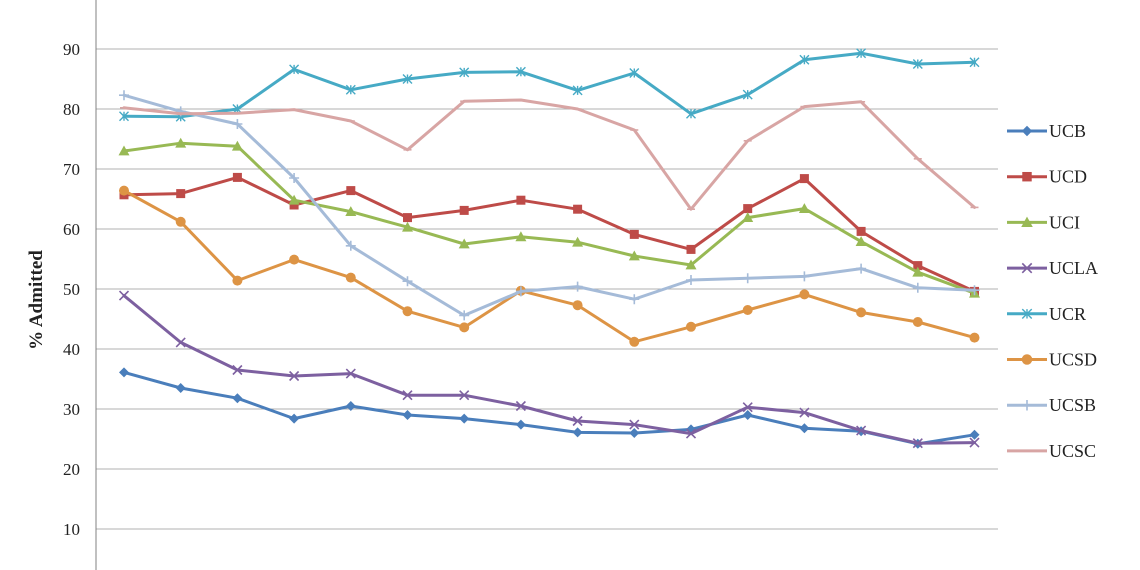  I want to click on y-tick-labels: 10 20 30 40 50 60 70 80 90, so click(71, 289).